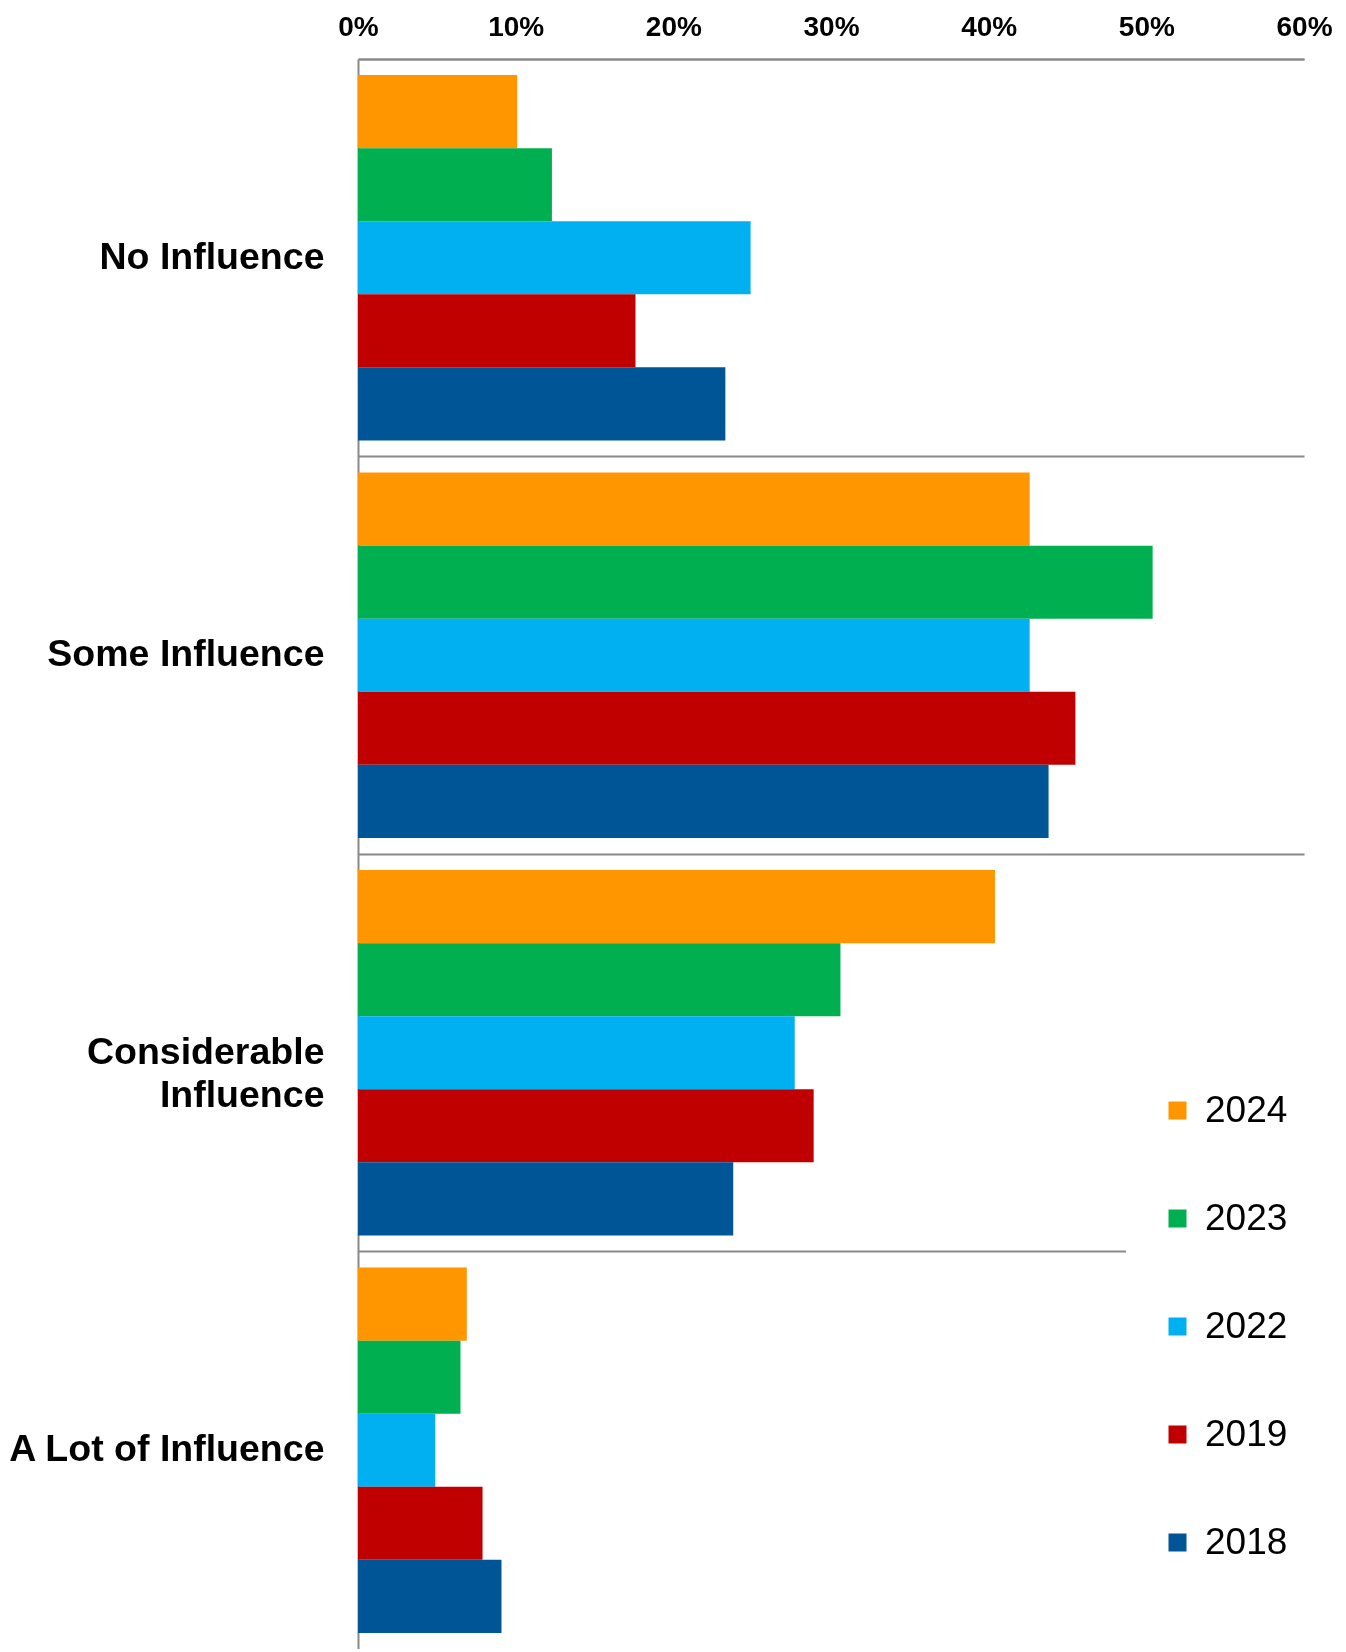 Image resolution: width=1346 pixels, height=1652 pixels. What do you see at coordinates (1146, 26) in the screenshot?
I see `x-tick-label: 50%` at bounding box center [1146, 26].